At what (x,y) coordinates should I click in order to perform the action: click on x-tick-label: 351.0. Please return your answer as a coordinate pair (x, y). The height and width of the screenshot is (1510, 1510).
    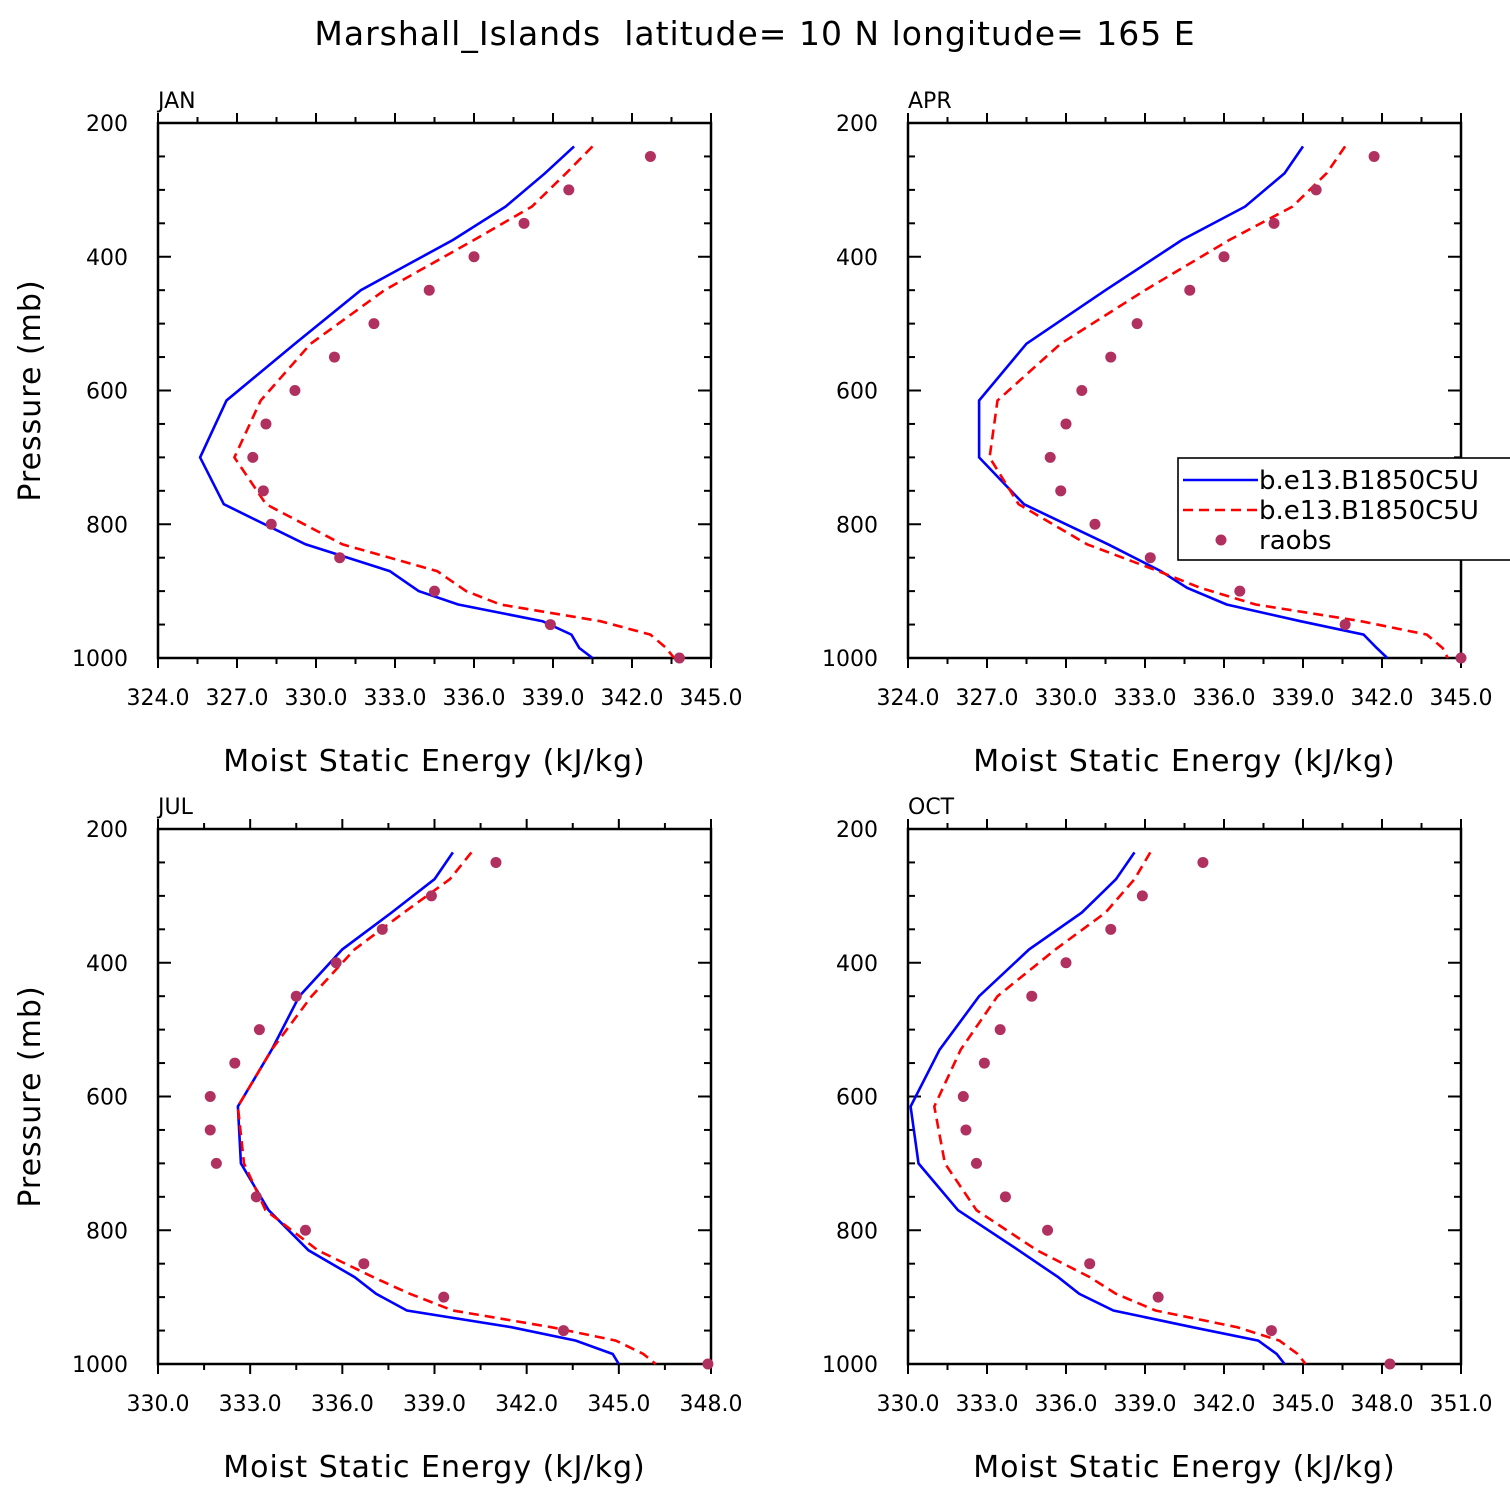
    Looking at the image, I should click on (1461, 1404).